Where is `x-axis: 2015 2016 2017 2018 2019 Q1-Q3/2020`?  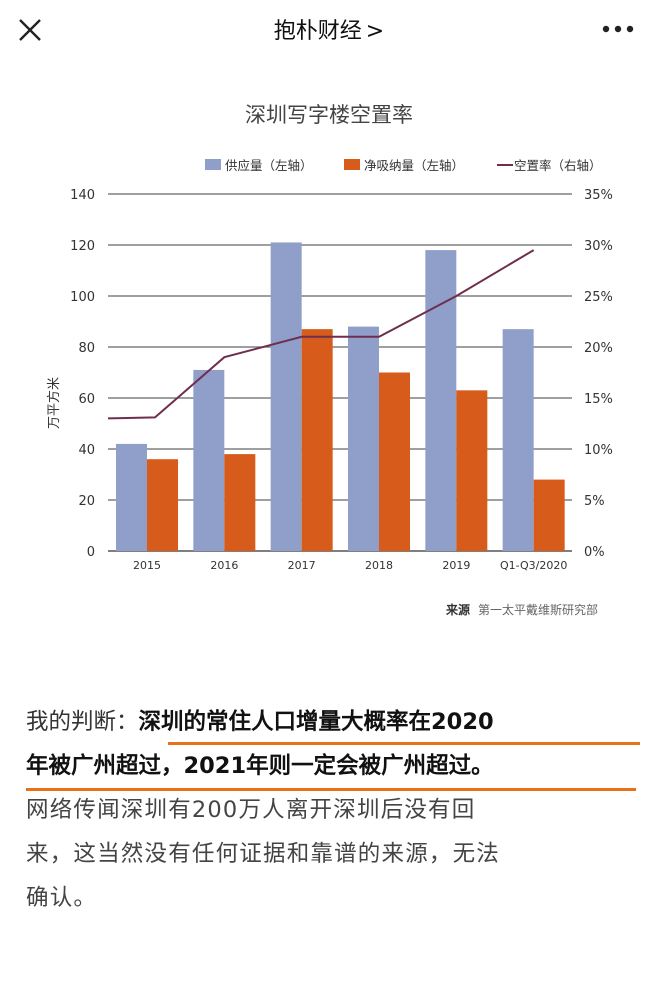
x-axis: 2015 2016 2017 2018 2019 Q1-Q3/2020 is located at coordinates (350, 565).